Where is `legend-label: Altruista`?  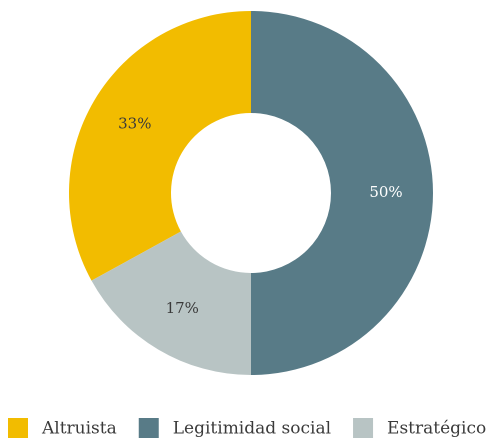 legend-label: Altruista is located at coordinates (79, 428).